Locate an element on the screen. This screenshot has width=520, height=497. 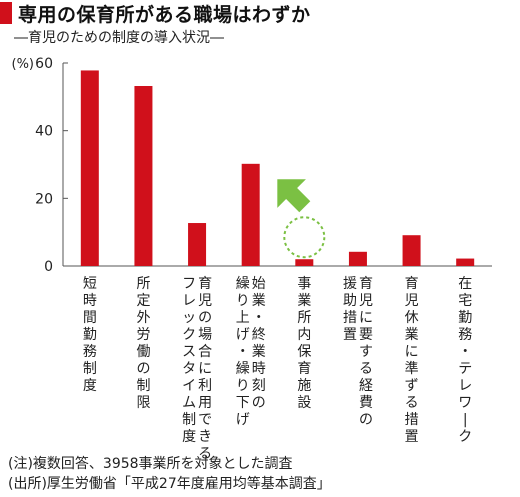
x-category-label: 所定外労働の制限 is located at coordinates (143, 343).